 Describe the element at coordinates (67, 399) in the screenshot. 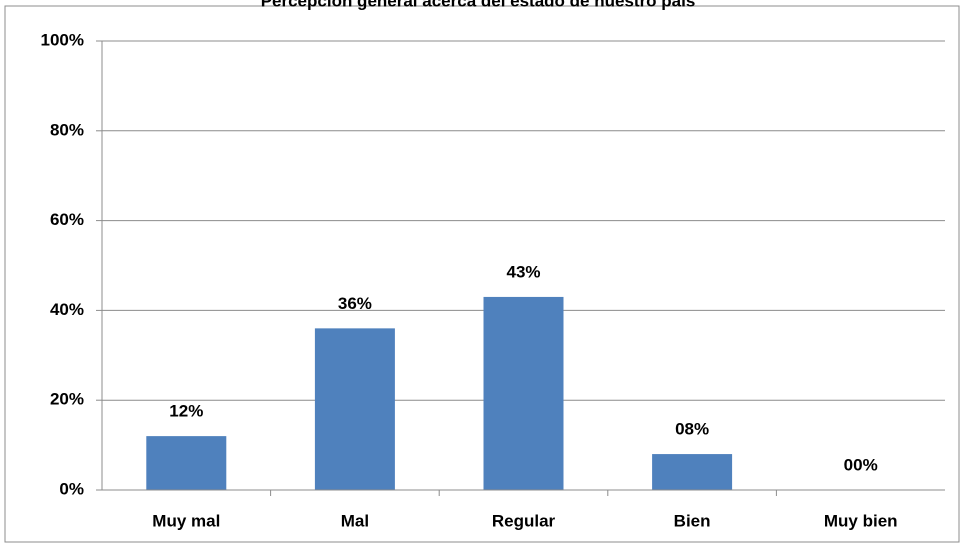

I see `y-tick-label: 20%` at that location.